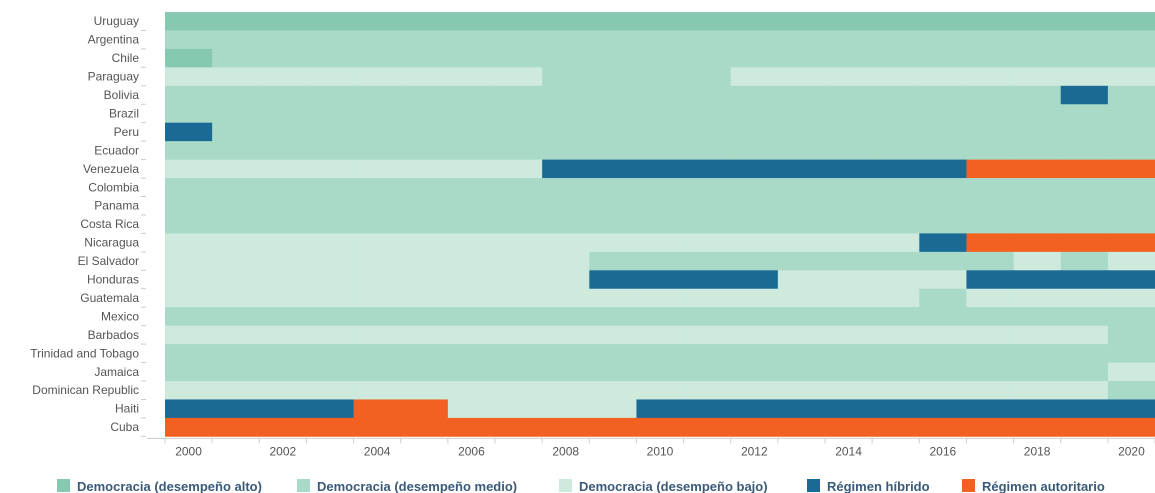  What do you see at coordinates (896, 243) in the screenshot?
I see `cell-nicaragua-2015` at bounding box center [896, 243].